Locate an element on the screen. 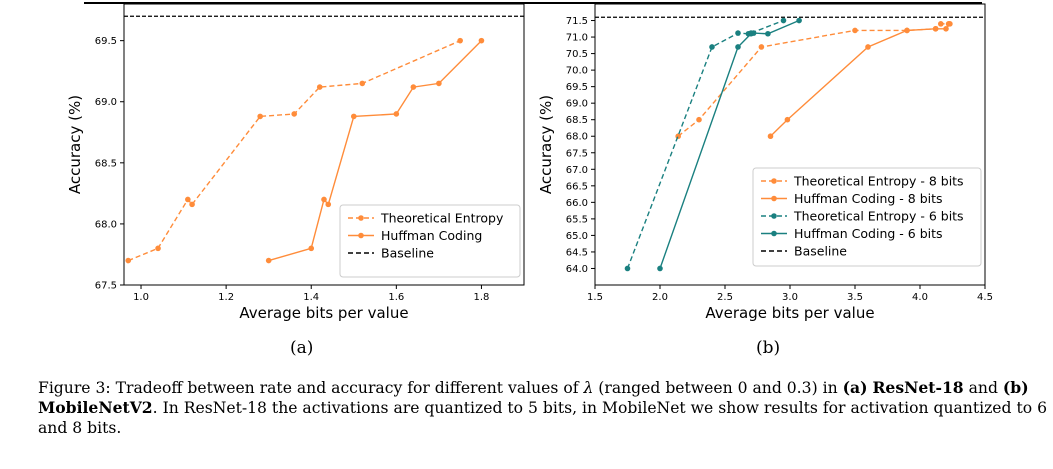  chart2-series-2-line is located at coordinates (860, 80).